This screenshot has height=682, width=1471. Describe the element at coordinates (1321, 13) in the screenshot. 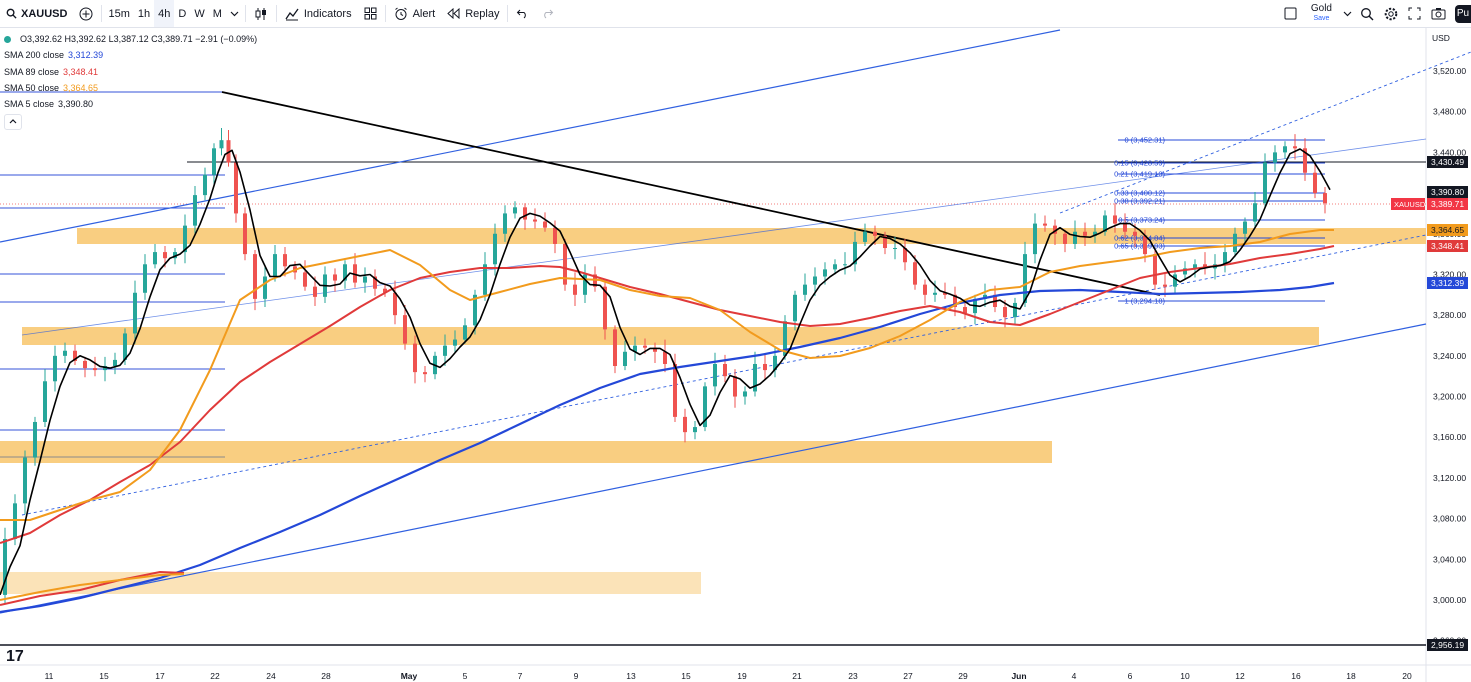

I see `layout-name-button: Gold Save` at that location.